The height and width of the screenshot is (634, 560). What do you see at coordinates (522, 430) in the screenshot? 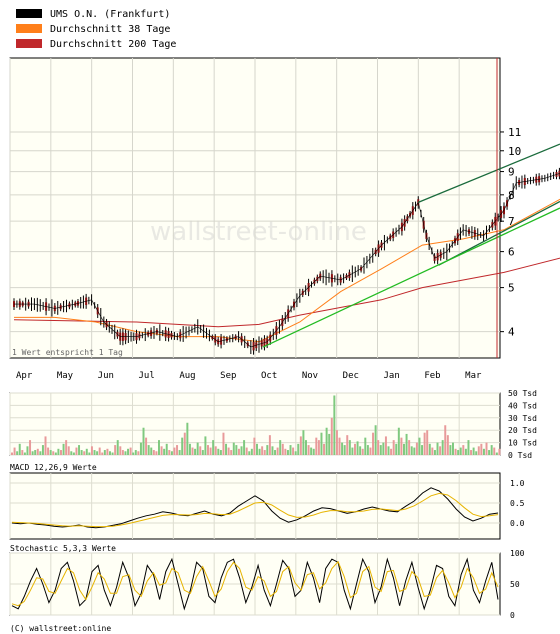
I see `volume-tick-label: 20 Tsd` at bounding box center [522, 430].